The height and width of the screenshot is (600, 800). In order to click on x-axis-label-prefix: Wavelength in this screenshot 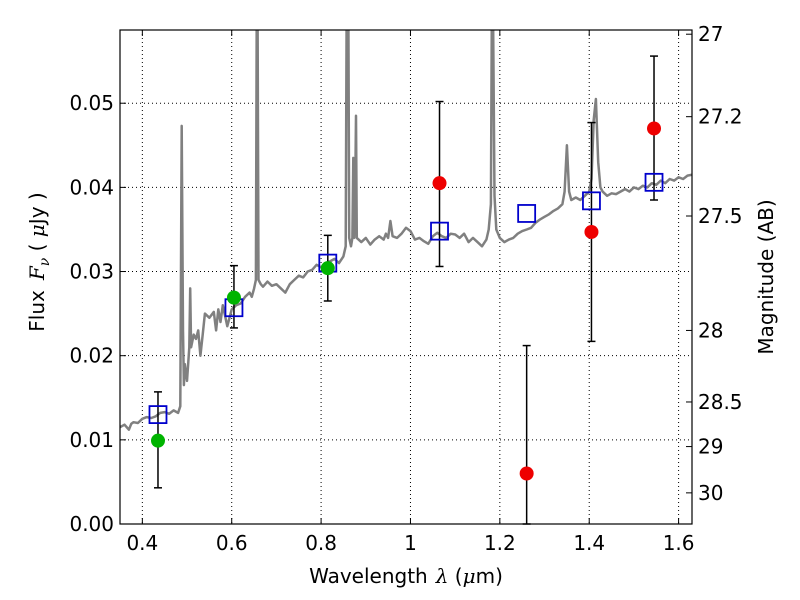, I will do `click(368, 576)`.